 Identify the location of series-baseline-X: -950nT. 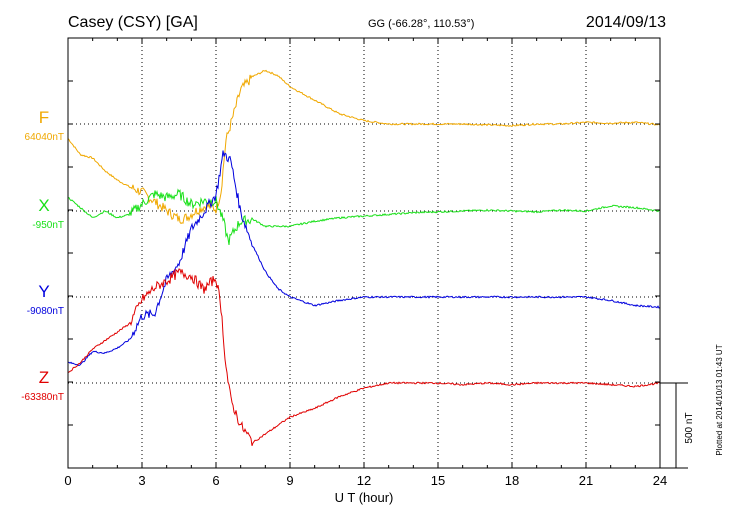
(48, 225).